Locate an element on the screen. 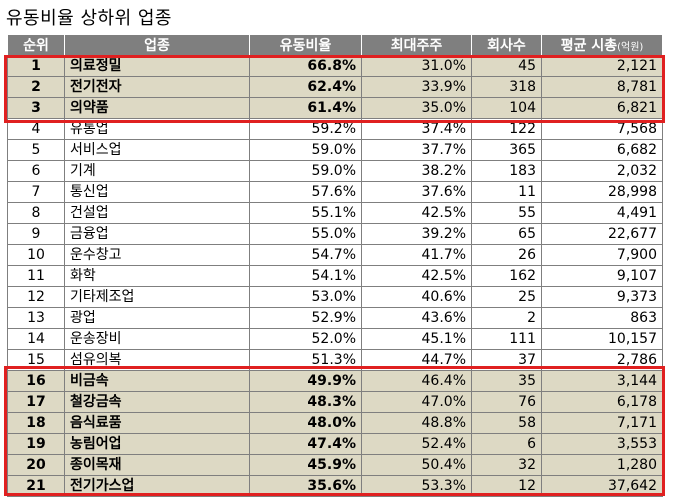 Image resolution: width=674 pixels, height=497 pixels. table-row: 16 비금속 49.9% 46.4% 35 3,144 is located at coordinates (335, 381).